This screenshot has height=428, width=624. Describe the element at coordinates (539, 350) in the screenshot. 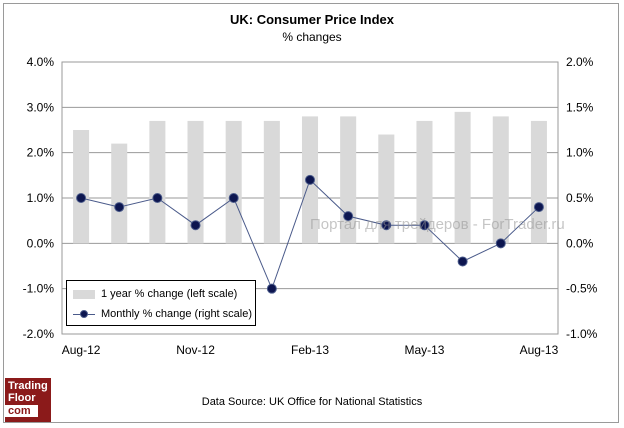

I see `x-axis-tick-label: Aug-13` at that location.